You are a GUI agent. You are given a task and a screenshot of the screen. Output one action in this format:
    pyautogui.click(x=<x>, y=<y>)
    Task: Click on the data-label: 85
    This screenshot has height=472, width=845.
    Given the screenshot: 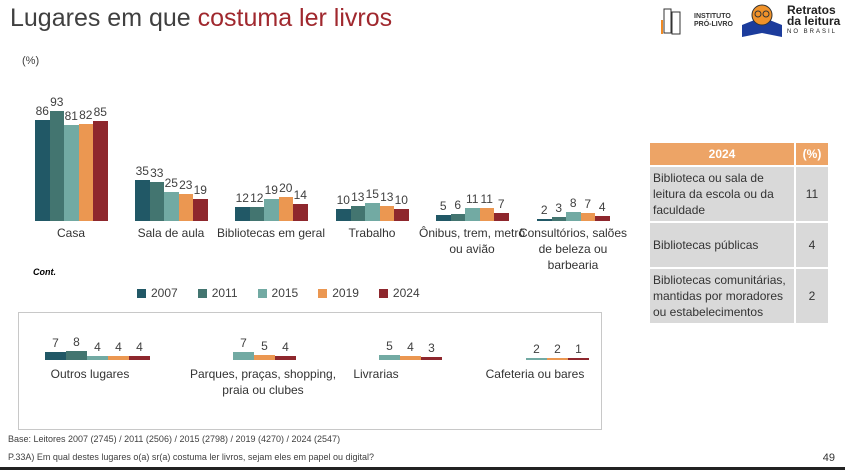 What is the action you would take?
    pyautogui.click(x=100, y=111)
    